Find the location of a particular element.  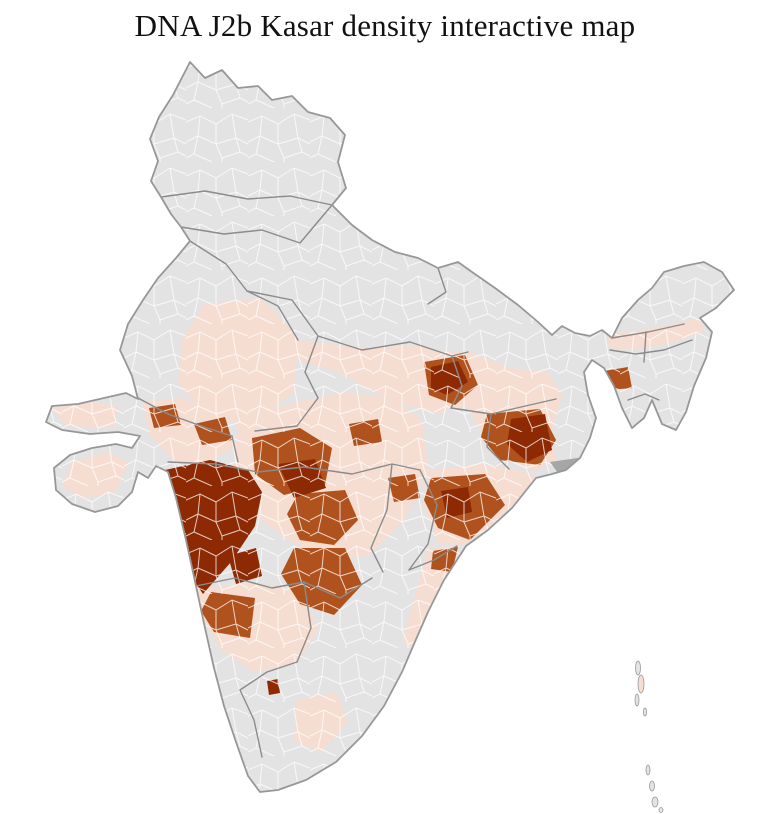

page-title: DNA J2b Kasar density interactive map is located at coordinates (385, 25).